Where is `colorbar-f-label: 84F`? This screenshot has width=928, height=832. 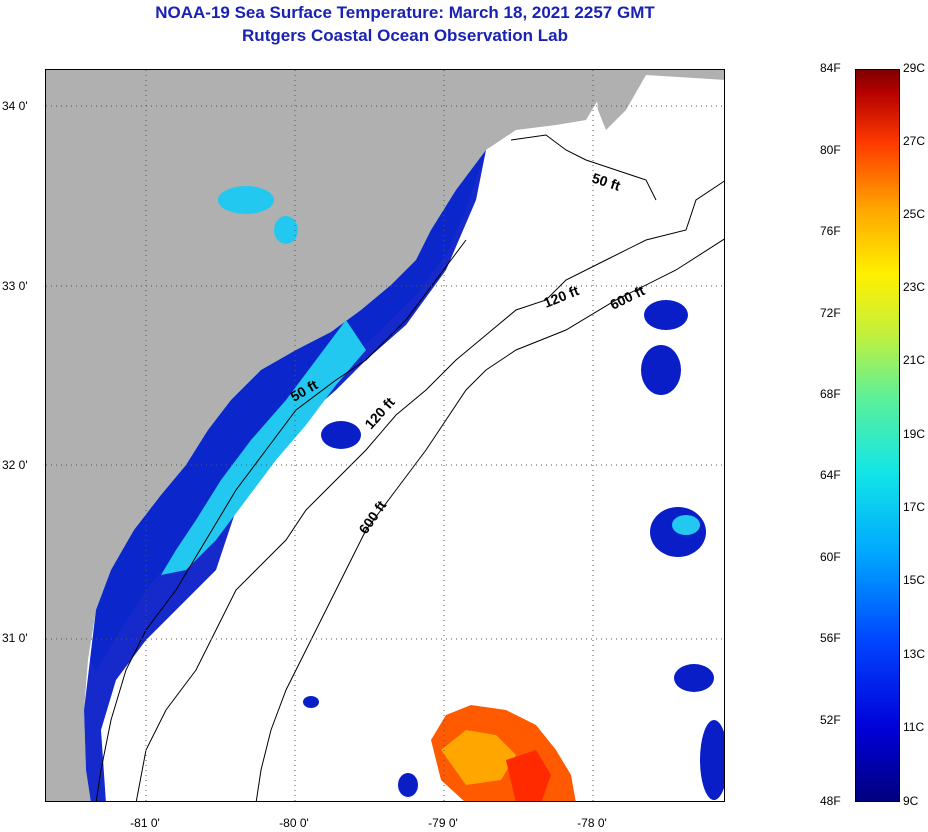 colorbar-f-label: 84F is located at coordinates (830, 68).